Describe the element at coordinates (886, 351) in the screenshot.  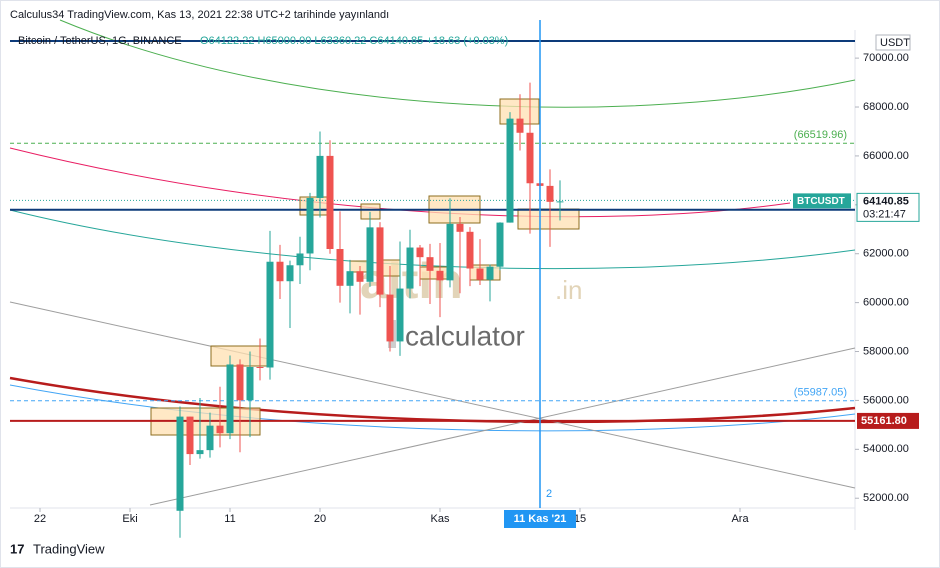
I see `y-tick-label: 58000.00` at that location.